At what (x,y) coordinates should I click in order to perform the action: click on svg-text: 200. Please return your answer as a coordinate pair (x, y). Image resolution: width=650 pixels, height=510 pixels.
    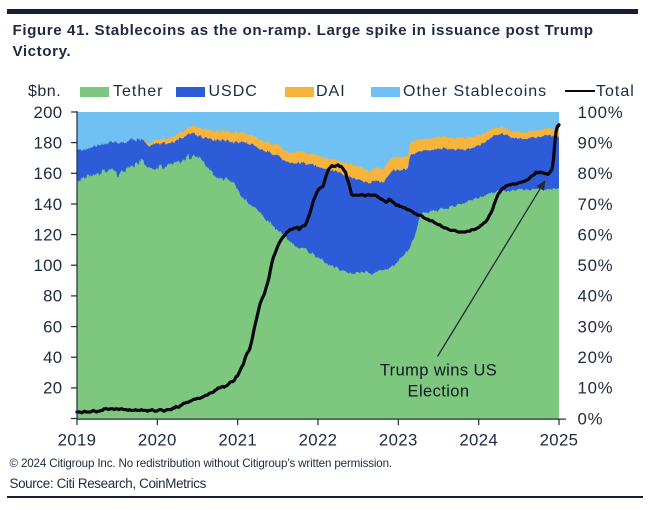
    Looking at the image, I should click on (47, 112).